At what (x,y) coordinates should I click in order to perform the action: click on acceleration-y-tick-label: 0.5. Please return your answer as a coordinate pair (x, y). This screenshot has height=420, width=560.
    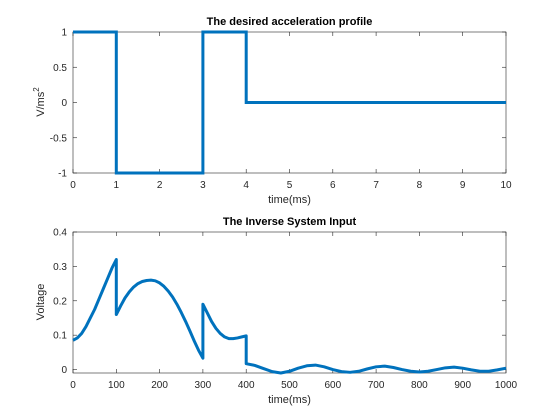
    Looking at the image, I should click on (60, 68).